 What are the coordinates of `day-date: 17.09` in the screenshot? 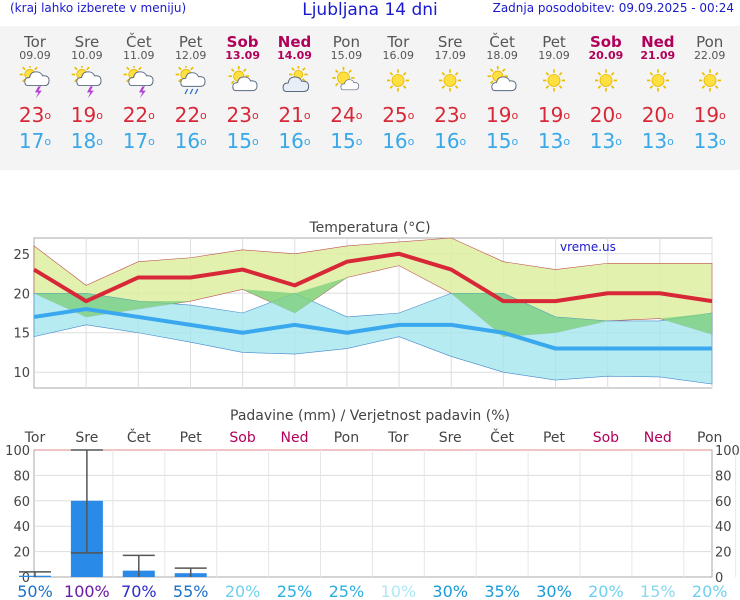 It's located at (450, 55).